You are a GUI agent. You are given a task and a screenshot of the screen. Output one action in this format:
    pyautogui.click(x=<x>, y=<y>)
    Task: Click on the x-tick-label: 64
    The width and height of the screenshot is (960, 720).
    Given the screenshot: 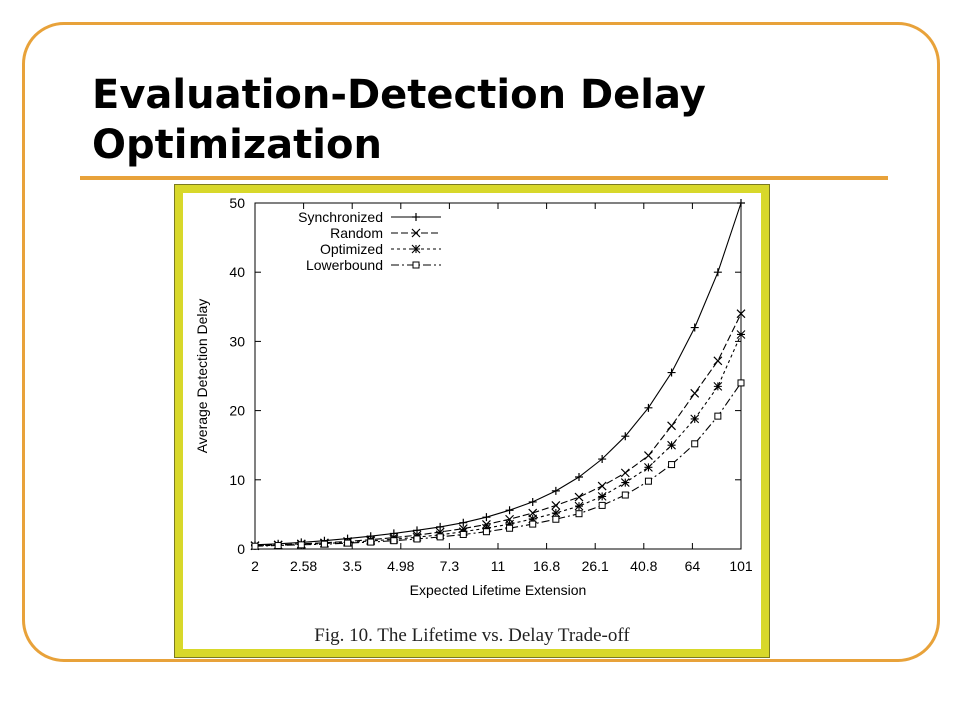 What is the action you would take?
    pyautogui.click(x=693, y=566)
    